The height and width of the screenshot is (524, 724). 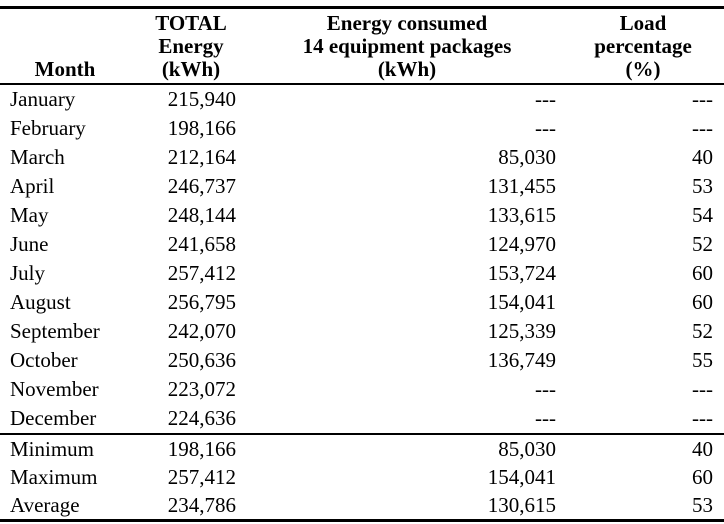 I want to click on month-row: December 224,636 --- ---, so click(x=362, y=419).